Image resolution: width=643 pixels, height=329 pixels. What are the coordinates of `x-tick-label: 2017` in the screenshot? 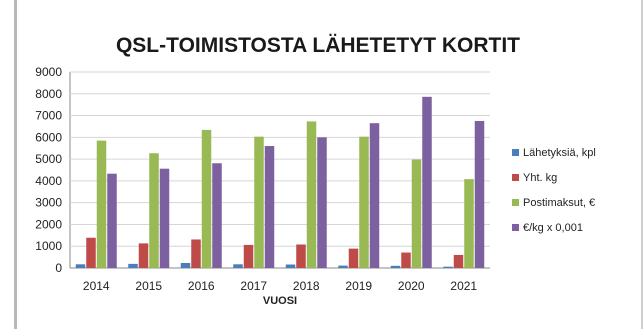 It's located at (253, 286).